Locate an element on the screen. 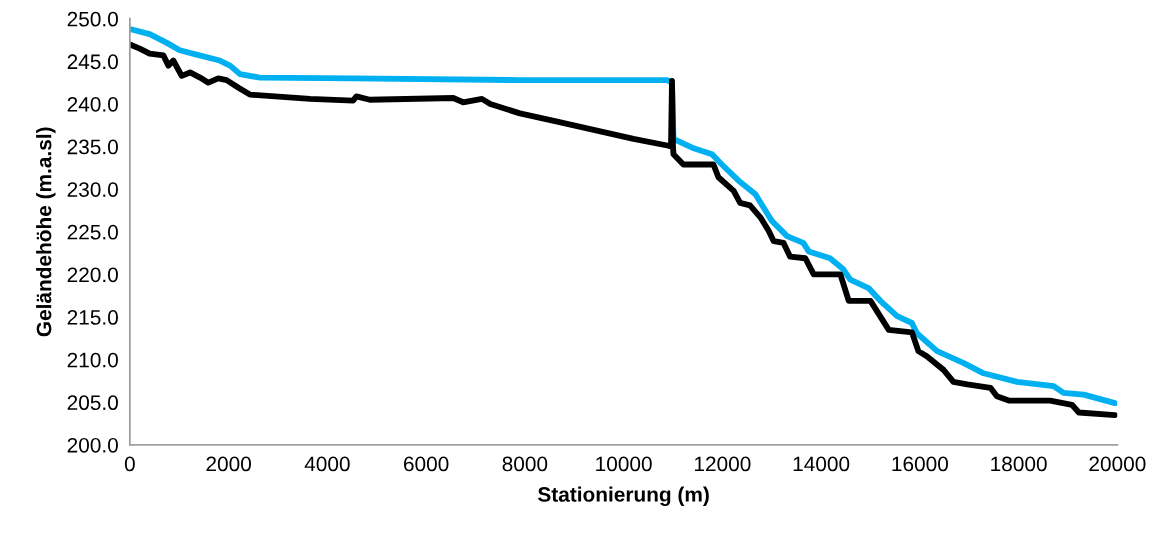 The width and height of the screenshot is (1170, 536). y-tick-label: 250.0 is located at coordinates (92, 19).